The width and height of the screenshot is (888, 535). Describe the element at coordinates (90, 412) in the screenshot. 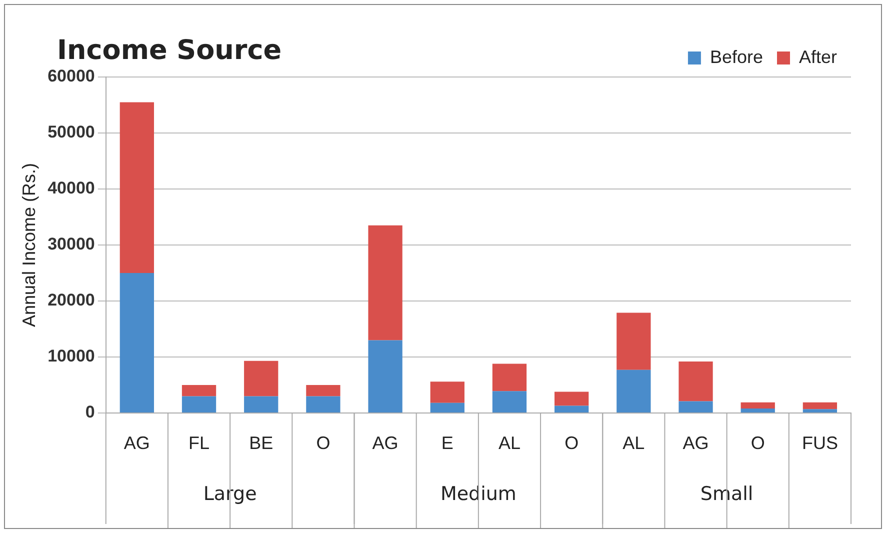

I see `y-tick-label: 0` at that location.